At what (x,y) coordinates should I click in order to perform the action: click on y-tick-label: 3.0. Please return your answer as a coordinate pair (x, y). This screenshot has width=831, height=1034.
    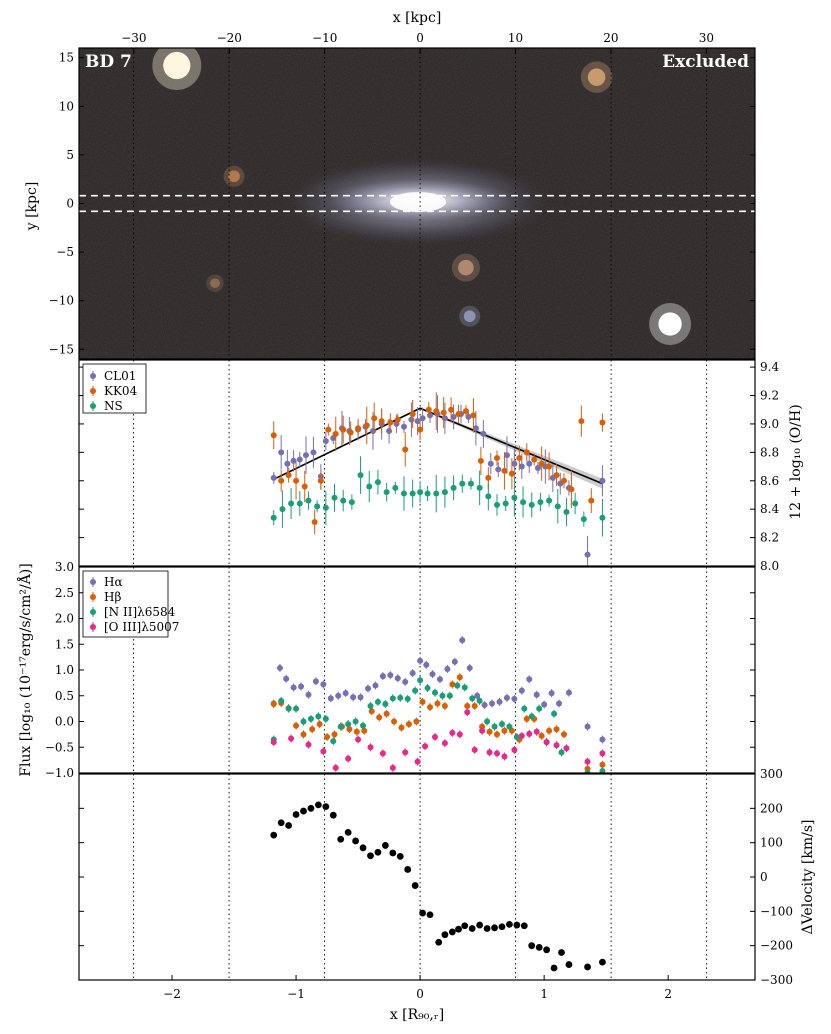
    Looking at the image, I should click on (64, 567).